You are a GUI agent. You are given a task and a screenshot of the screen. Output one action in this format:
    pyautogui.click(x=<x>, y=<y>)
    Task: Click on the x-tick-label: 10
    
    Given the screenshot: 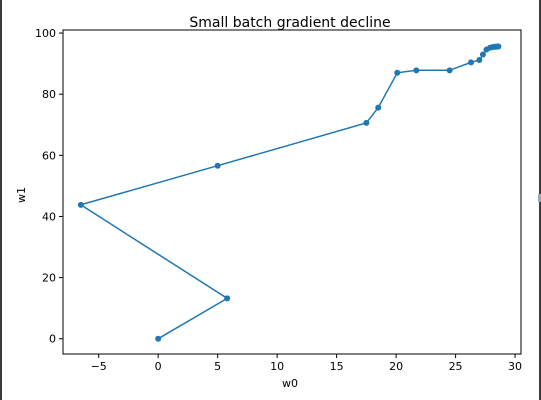 What is the action you would take?
    pyautogui.click(x=277, y=366)
    